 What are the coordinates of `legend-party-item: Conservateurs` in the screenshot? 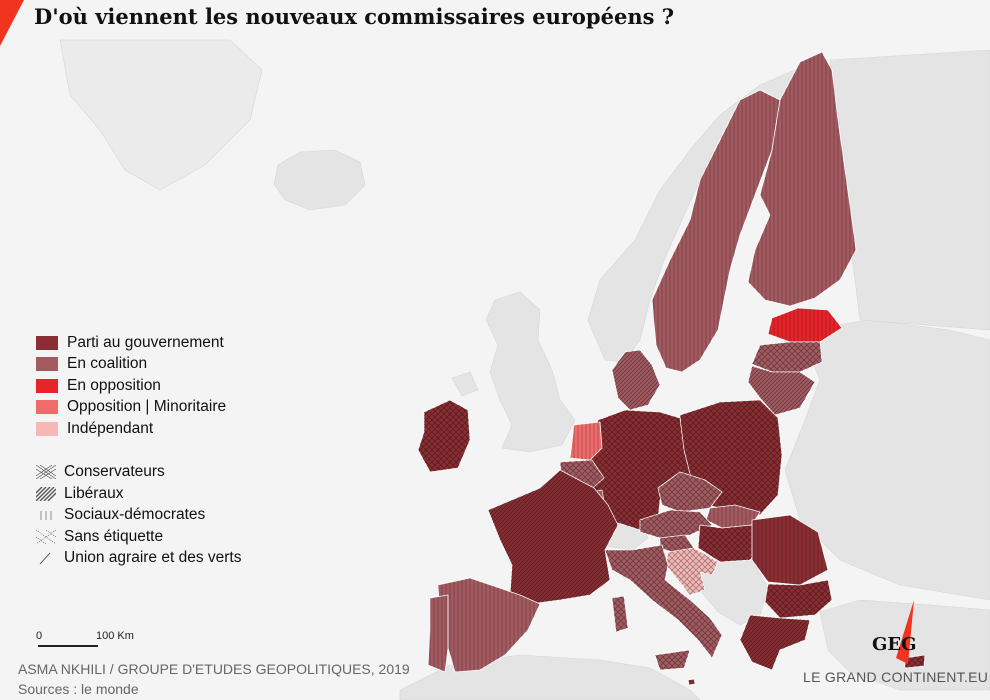 It's located at (138, 473).